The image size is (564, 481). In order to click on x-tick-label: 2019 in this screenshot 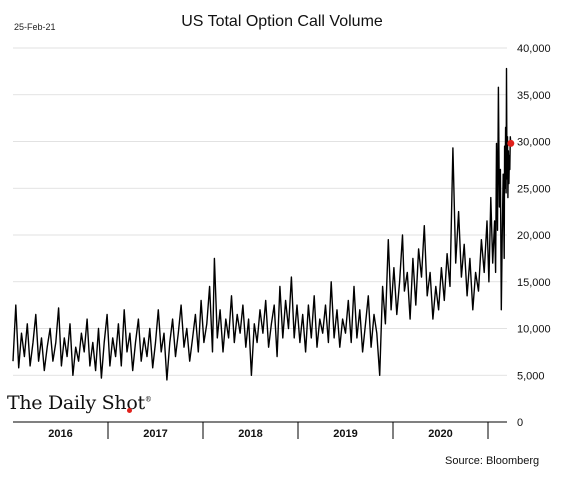, I will do `click(345, 434)`.